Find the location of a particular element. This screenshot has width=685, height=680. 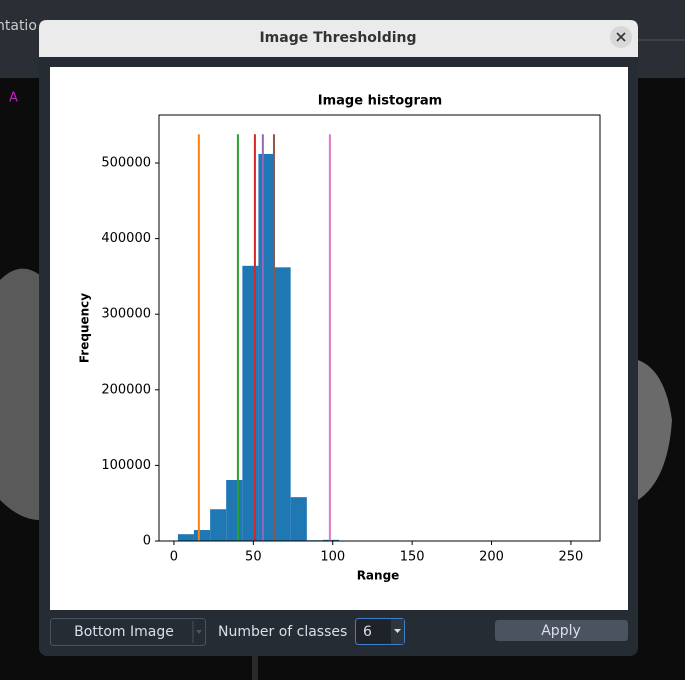

y-tick-label: 400000 is located at coordinates (126, 238).